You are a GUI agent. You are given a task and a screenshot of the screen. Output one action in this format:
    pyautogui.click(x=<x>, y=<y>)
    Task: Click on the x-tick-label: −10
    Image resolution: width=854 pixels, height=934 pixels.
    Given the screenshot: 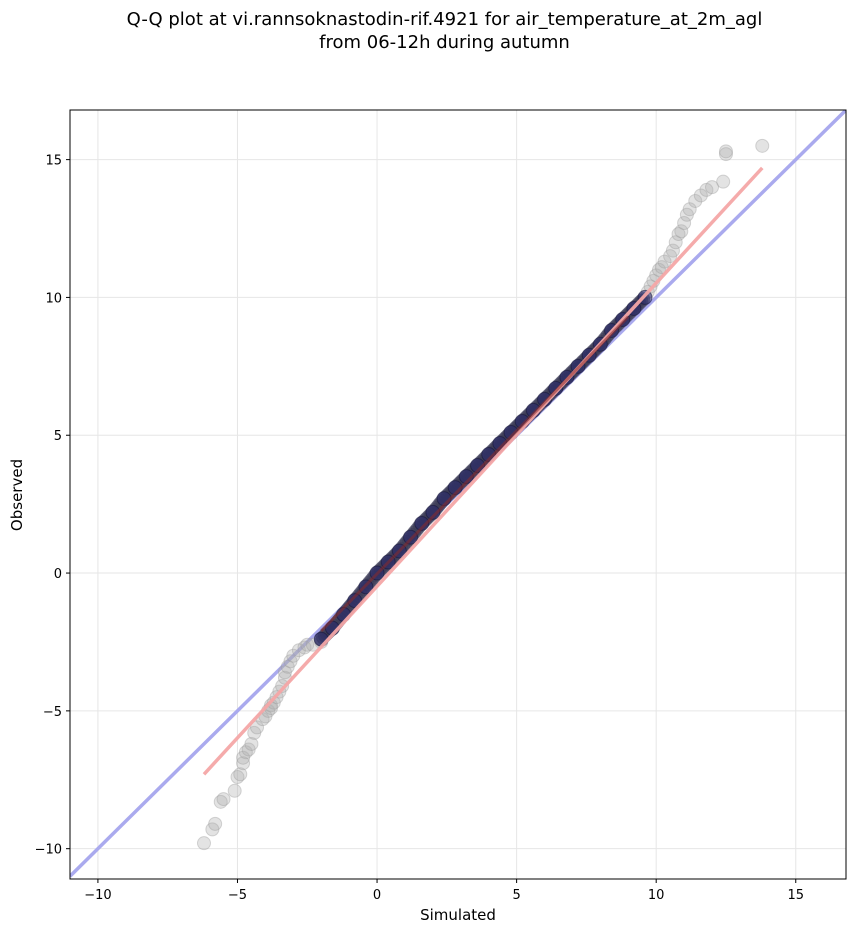 What is the action you would take?
    pyautogui.click(x=97, y=895)
    